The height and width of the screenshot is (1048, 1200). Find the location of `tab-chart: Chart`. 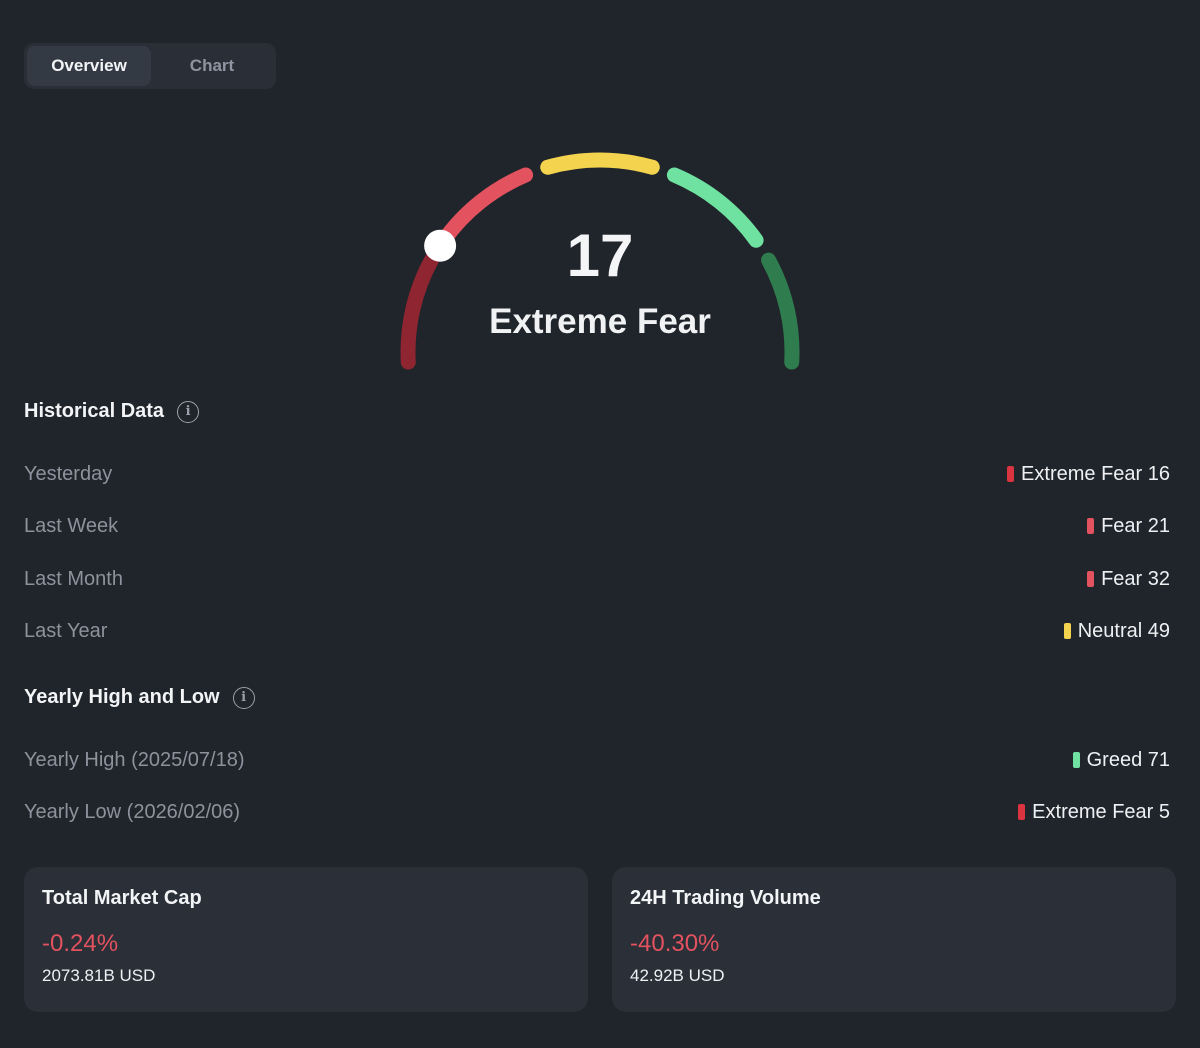

tab-chart: Chart is located at coordinates (212, 65).